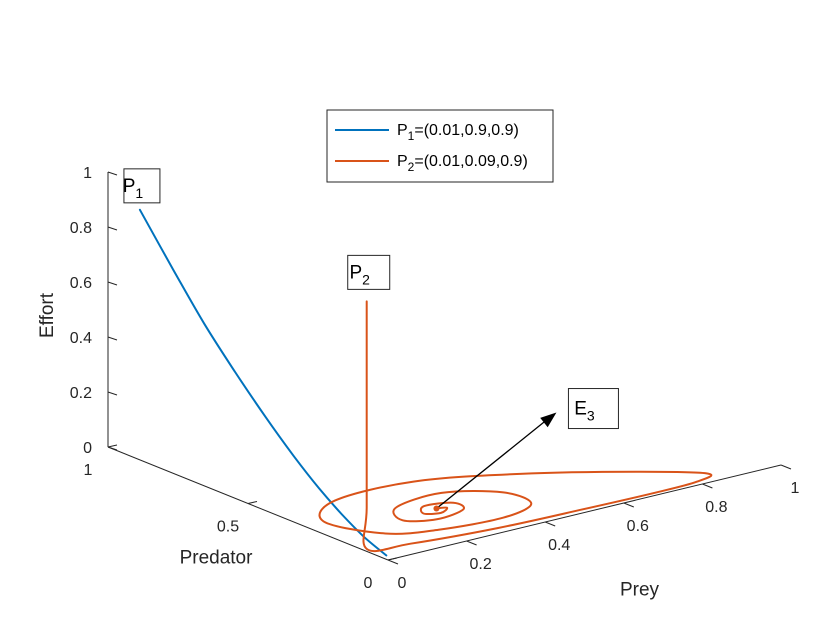  Describe the element at coordinates (716, 507) in the screenshot. I see `prey-tick-label: 0.8` at that location.